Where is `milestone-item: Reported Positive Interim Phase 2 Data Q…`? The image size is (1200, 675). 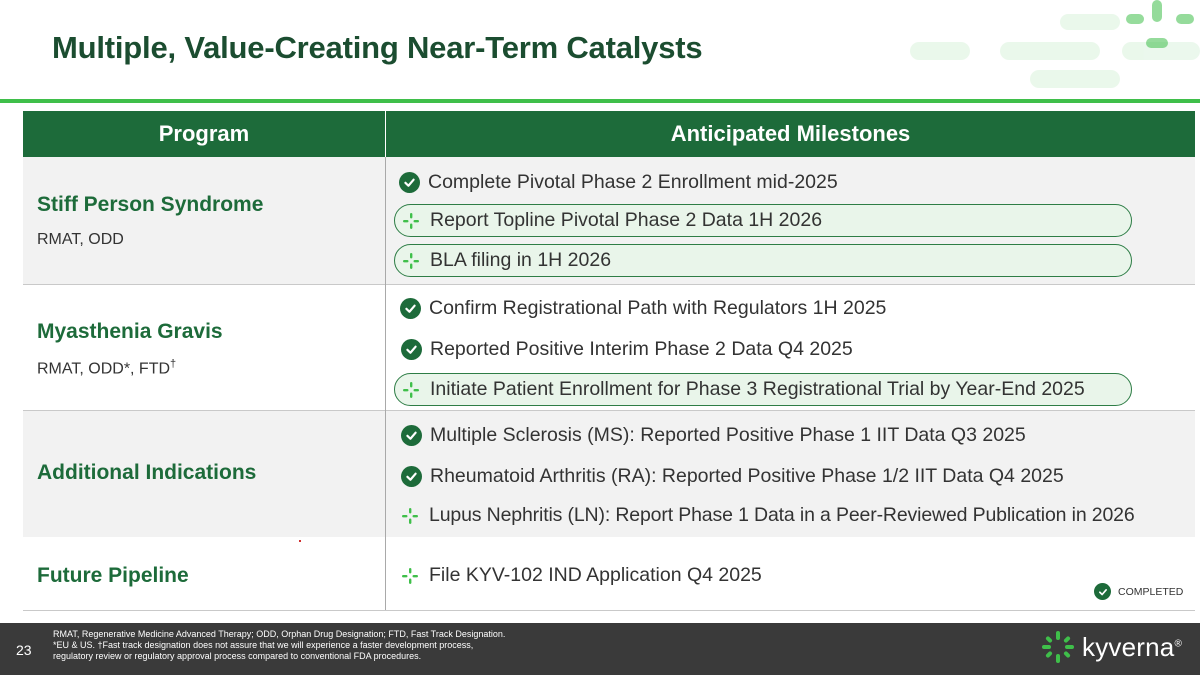 milestone-item: Reported Positive Interim Phase 2 Data Q… is located at coordinates (780, 349).